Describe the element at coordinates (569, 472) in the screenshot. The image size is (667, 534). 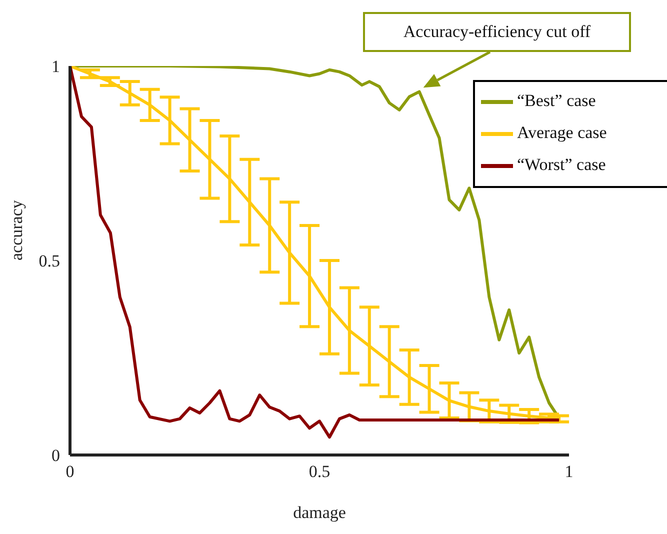
I see `x-tick-label: 1` at that location.